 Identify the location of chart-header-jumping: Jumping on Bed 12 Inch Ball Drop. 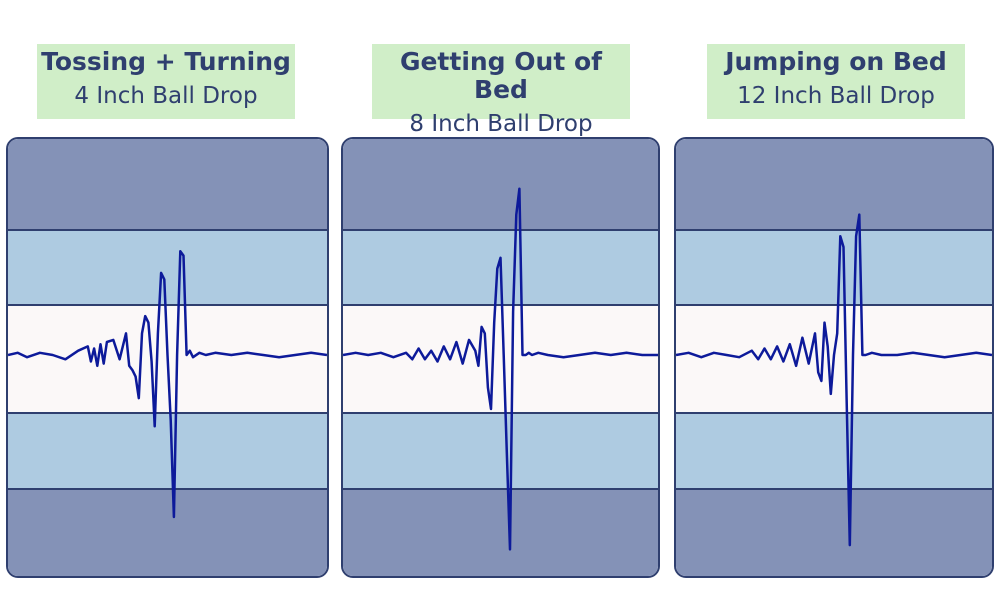
(836, 81).